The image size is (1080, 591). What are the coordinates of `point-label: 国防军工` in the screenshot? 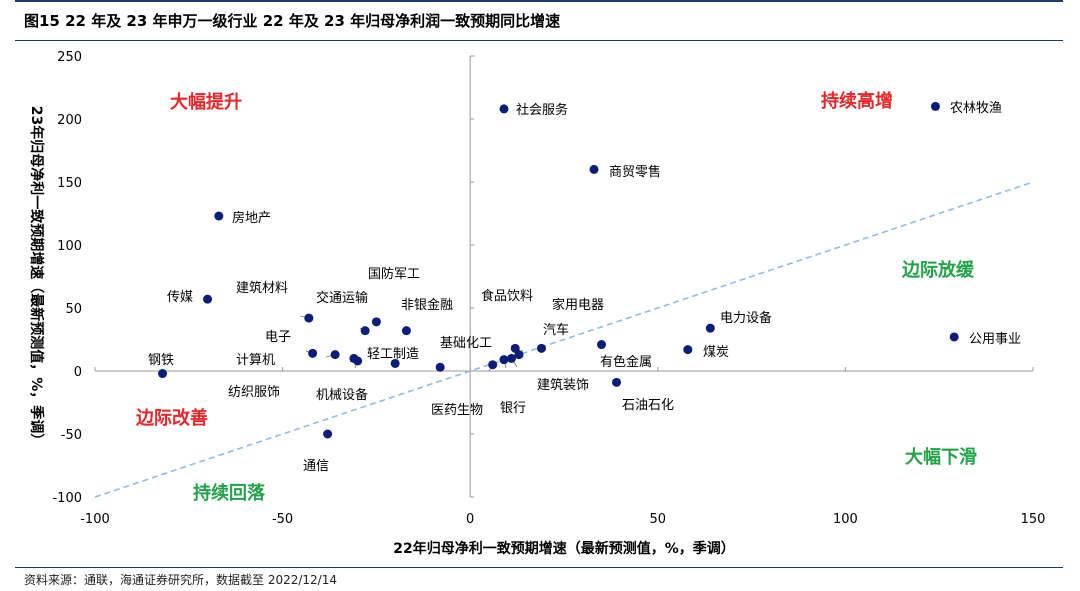 It's located at (394, 274).